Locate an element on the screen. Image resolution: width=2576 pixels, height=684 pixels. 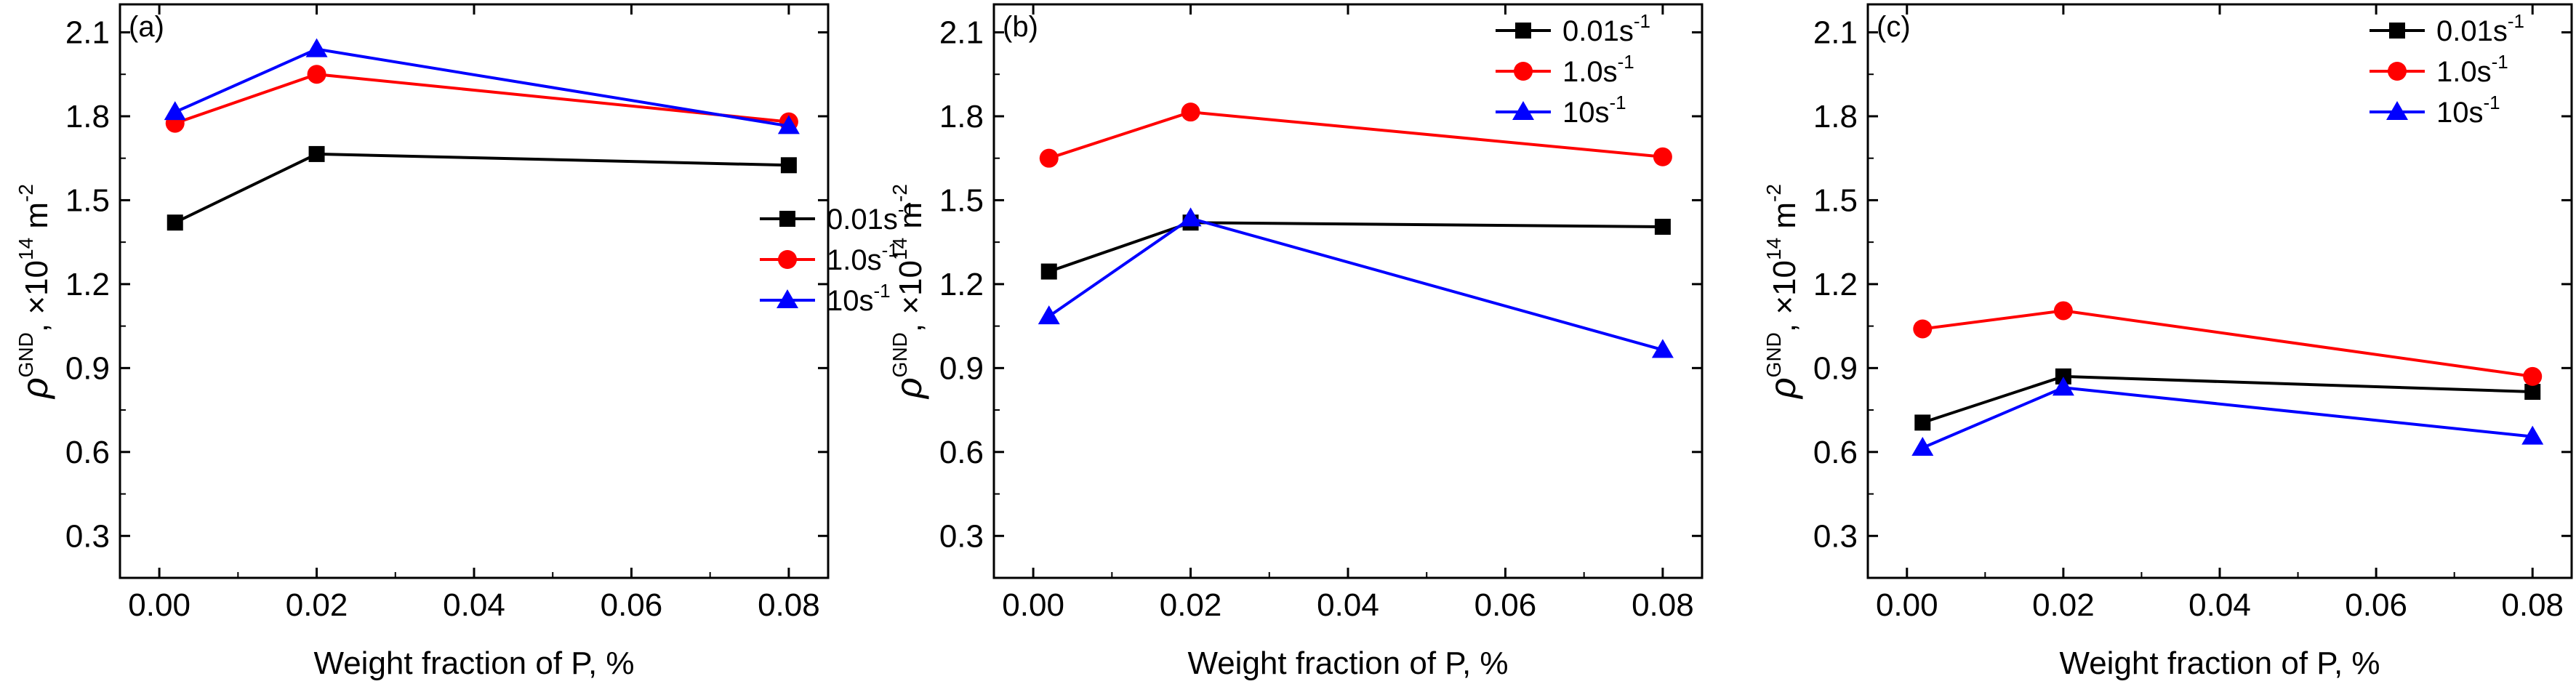
series-triangle is located at coordinates (2227, 416).